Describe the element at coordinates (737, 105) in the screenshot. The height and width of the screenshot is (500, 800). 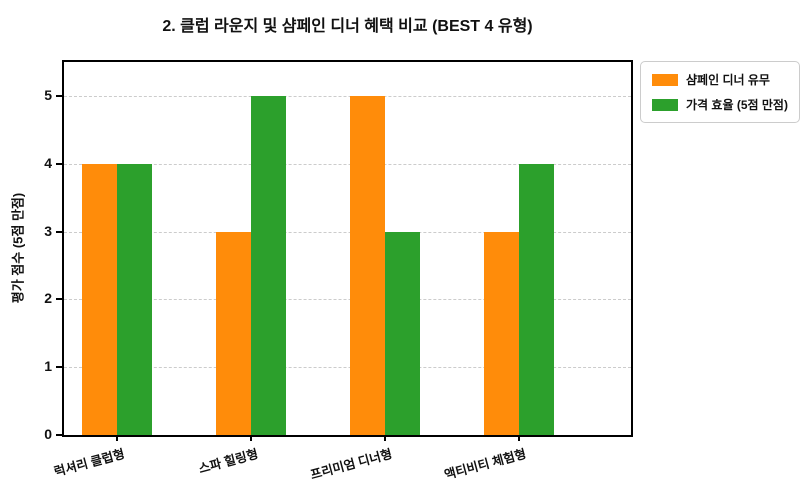
I see `legend-label: 가격 효율 (5점 만점)` at that location.